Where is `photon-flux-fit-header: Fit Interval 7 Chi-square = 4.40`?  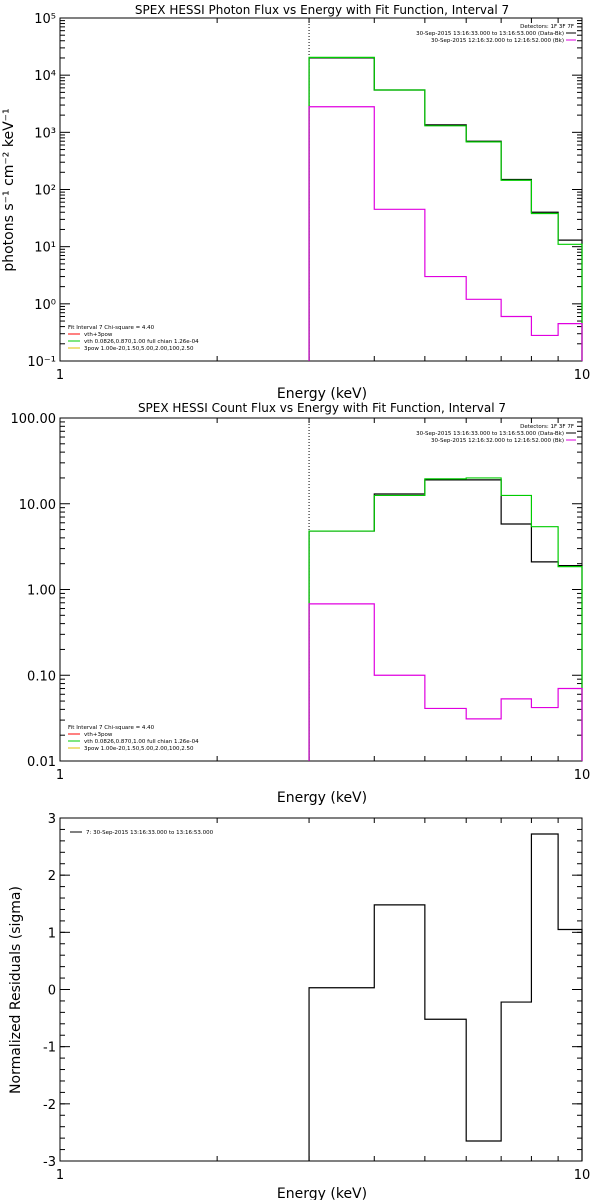 photon-flux-fit-header: Fit Interval 7 Chi-square = 4.40 is located at coordinates (111, 328).